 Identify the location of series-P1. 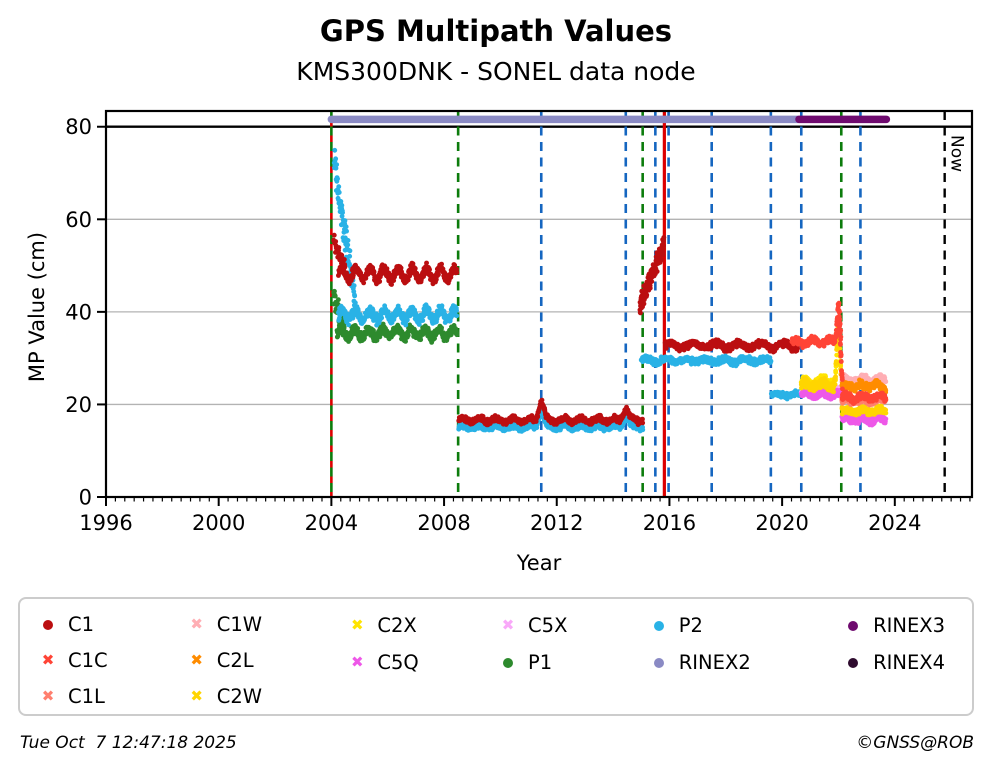
(395, 316).